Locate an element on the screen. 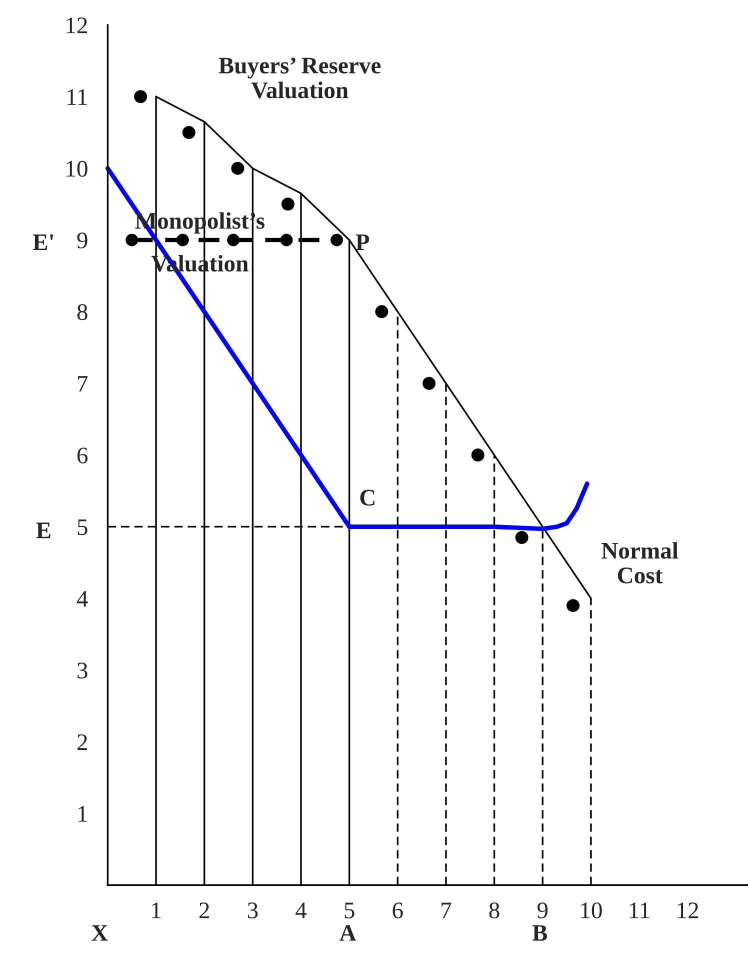 This screenshot has width=748, height=960. x-tick-label: 5 is located at coordinates (349, 910).